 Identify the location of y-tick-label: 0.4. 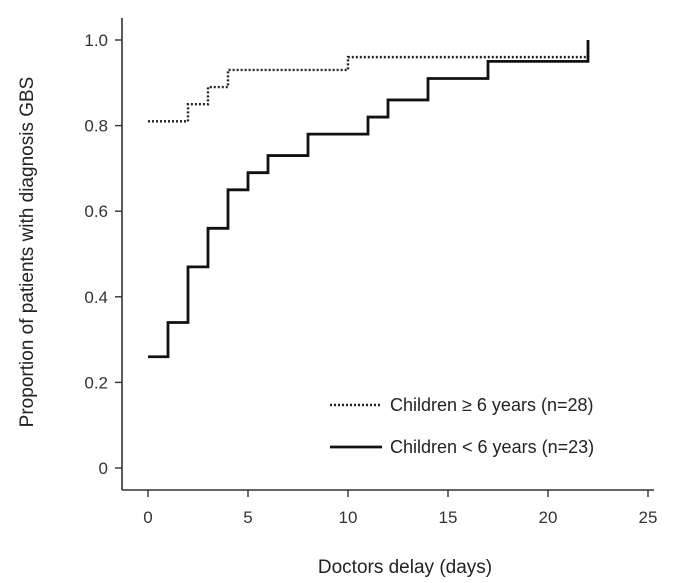
(96, 297).